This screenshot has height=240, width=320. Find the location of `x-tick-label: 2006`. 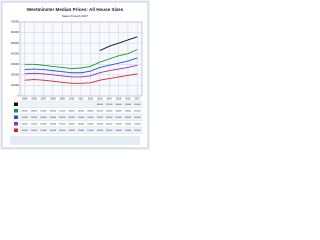

x-tick-label: 2006 is located at coordinates (34, 99).